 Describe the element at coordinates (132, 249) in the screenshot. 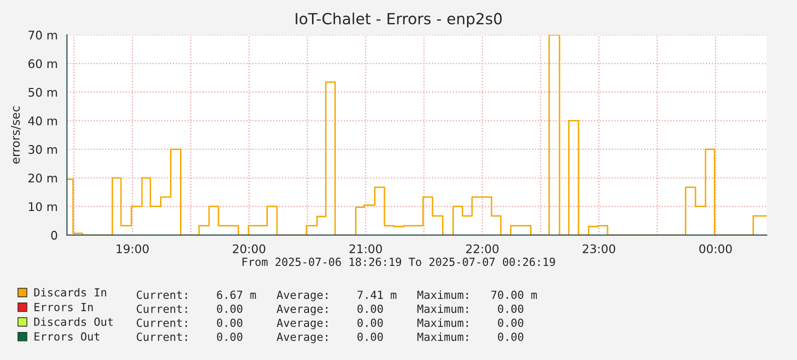

I see `x-tick-label: 19:00` at that location.